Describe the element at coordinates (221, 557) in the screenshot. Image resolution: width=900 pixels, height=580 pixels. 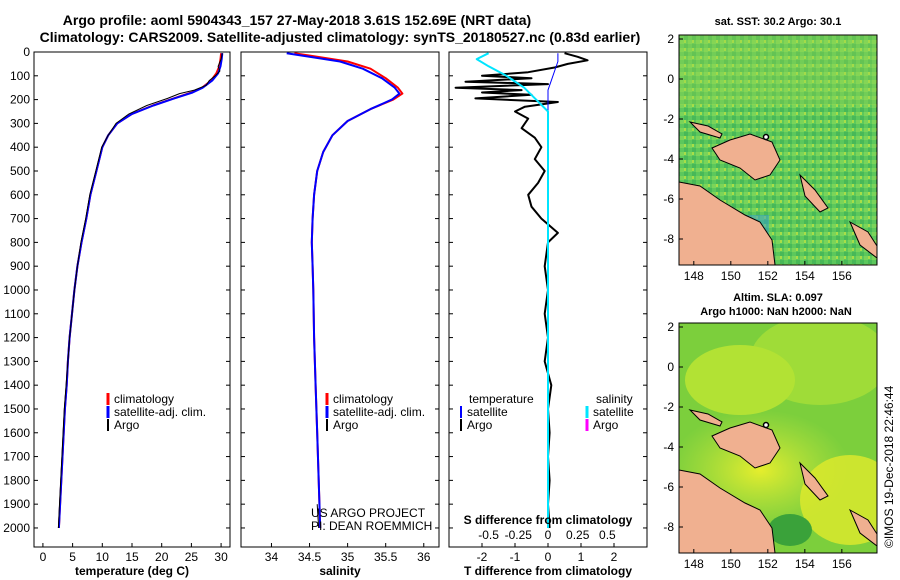
I see `x-tick-label: 30` at that location.